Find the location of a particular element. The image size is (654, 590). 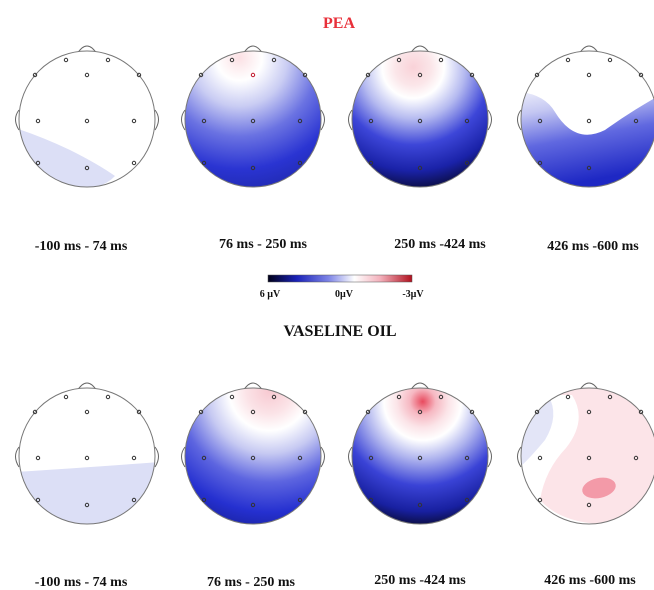

colorbar: 6 µV 0µV -3µV is located at coordinates (342, 287).